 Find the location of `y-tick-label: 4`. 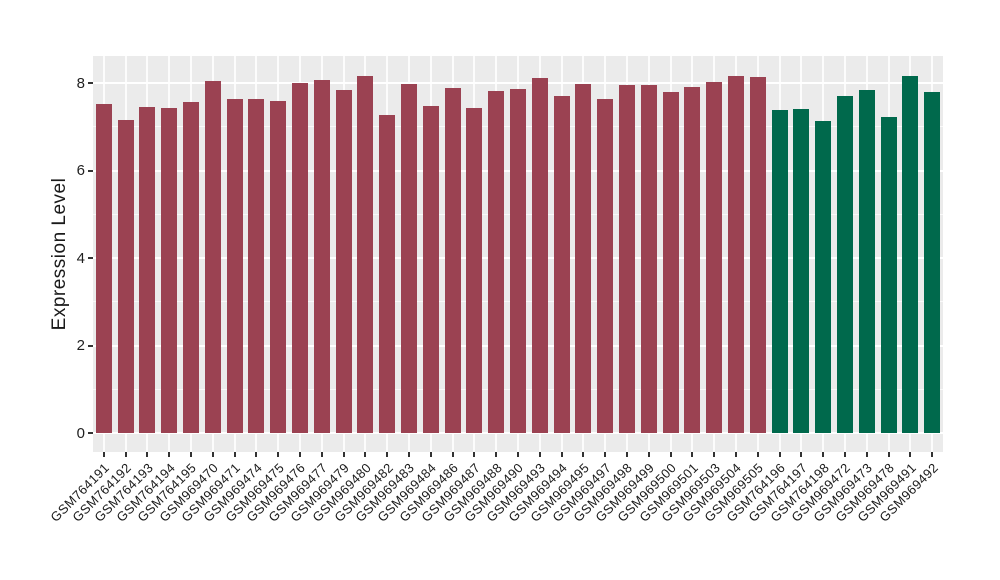

y-tick-label: 4 is located at coordinates (80, 258).